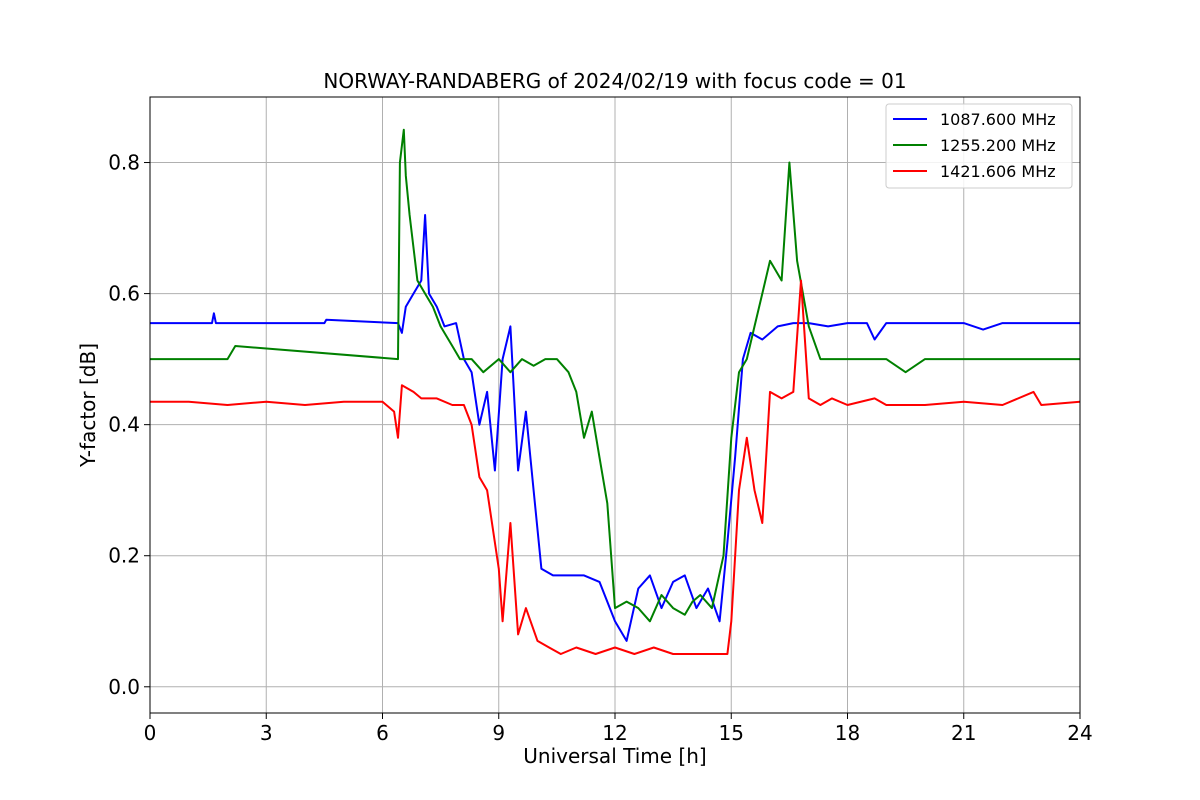 This screenshot has width=1200, height=800. Describe the element at coordinates (998, 119) in the screenshot. I see `legend-label-0: 1087.600 MHz` at that location.